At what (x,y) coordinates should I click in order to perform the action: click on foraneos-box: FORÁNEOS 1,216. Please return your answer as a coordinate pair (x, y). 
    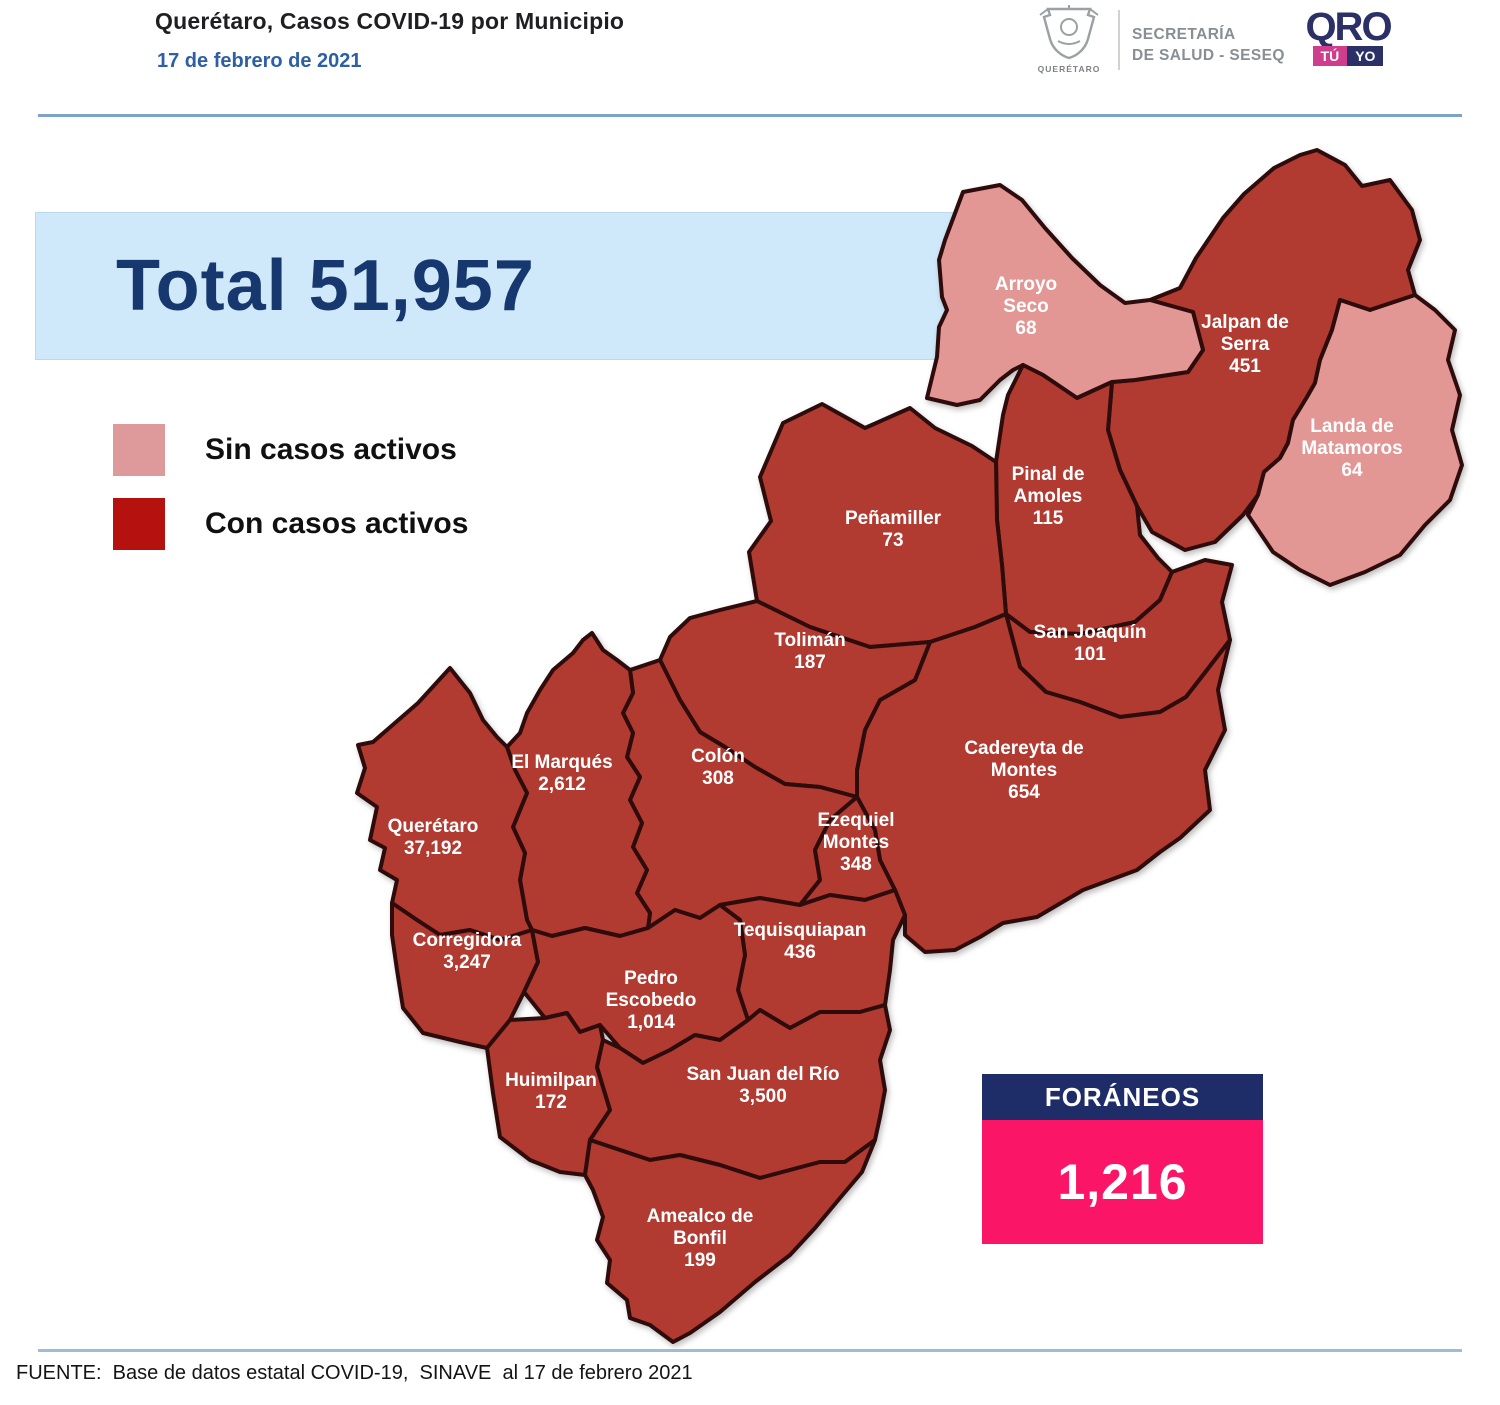
    Looking at the image, I should click on (1122, 1159).